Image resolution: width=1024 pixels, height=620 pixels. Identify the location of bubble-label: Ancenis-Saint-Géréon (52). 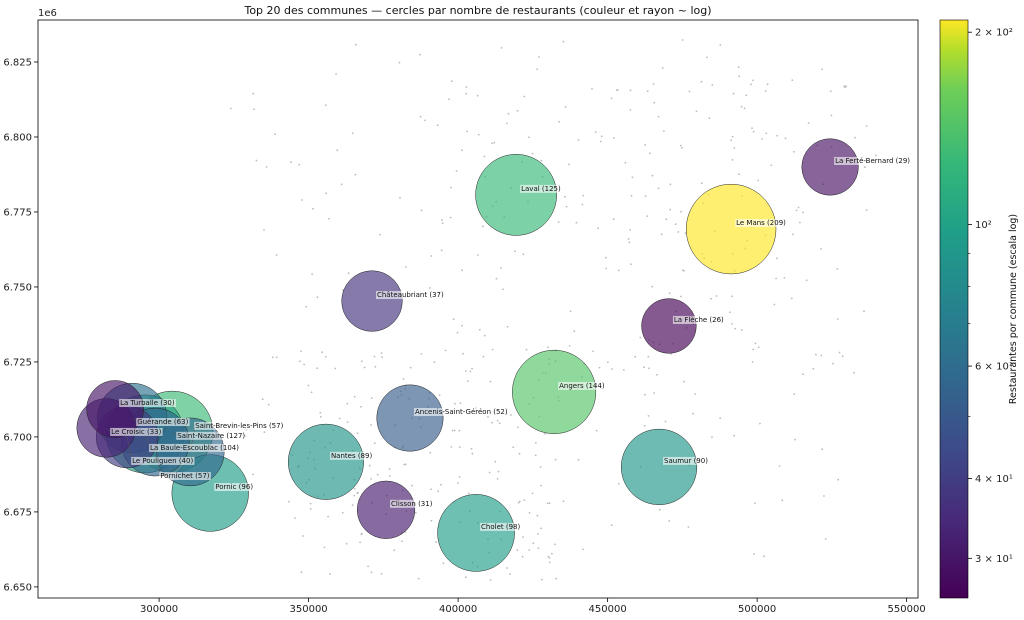
(461, 412).